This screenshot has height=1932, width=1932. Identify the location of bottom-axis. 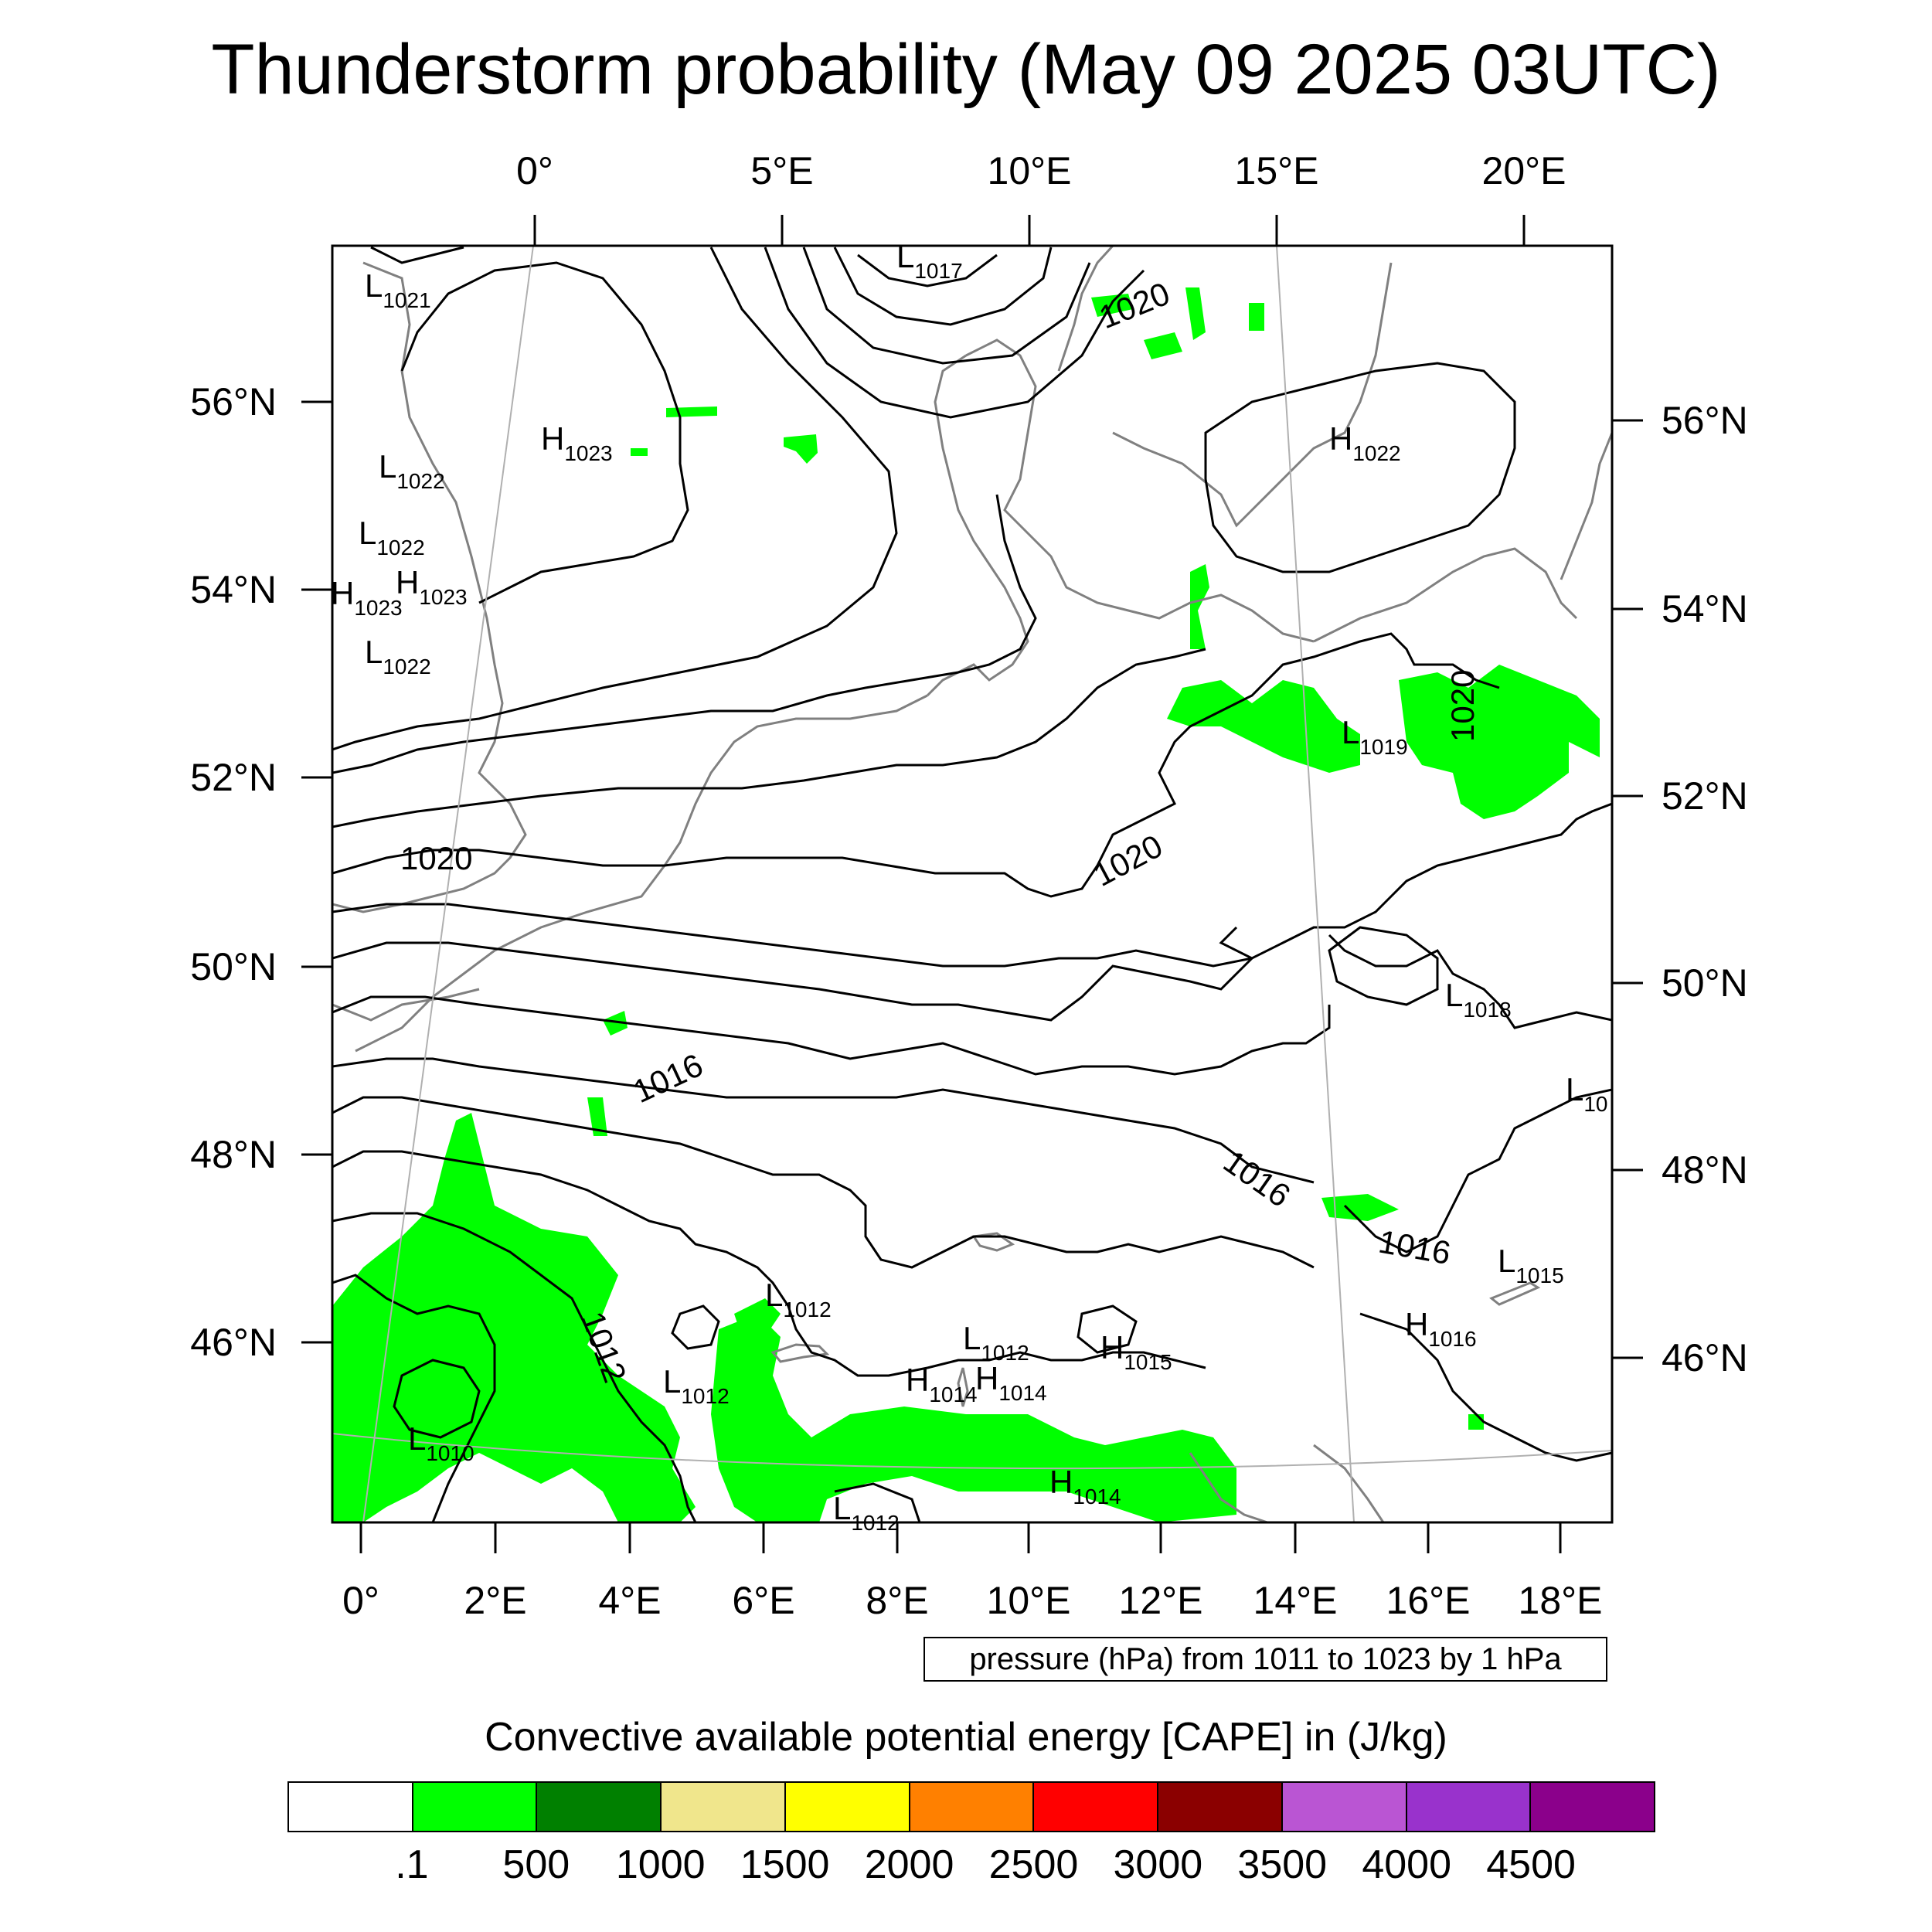
(961, 1538).